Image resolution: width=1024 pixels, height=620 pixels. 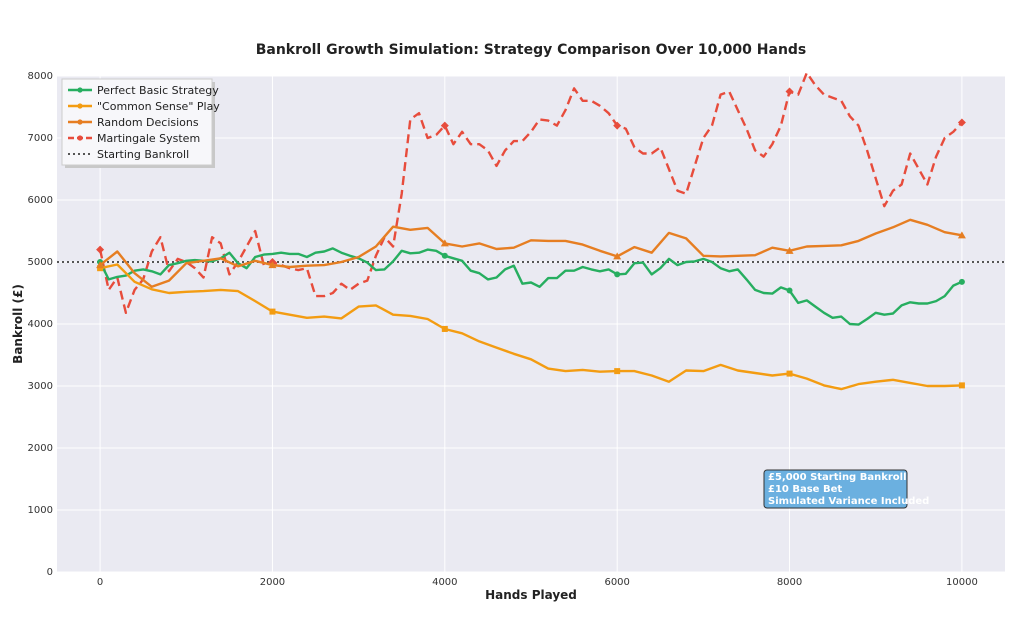 I want to click on legend-item: Martingale System, so click(x=134, y=138).